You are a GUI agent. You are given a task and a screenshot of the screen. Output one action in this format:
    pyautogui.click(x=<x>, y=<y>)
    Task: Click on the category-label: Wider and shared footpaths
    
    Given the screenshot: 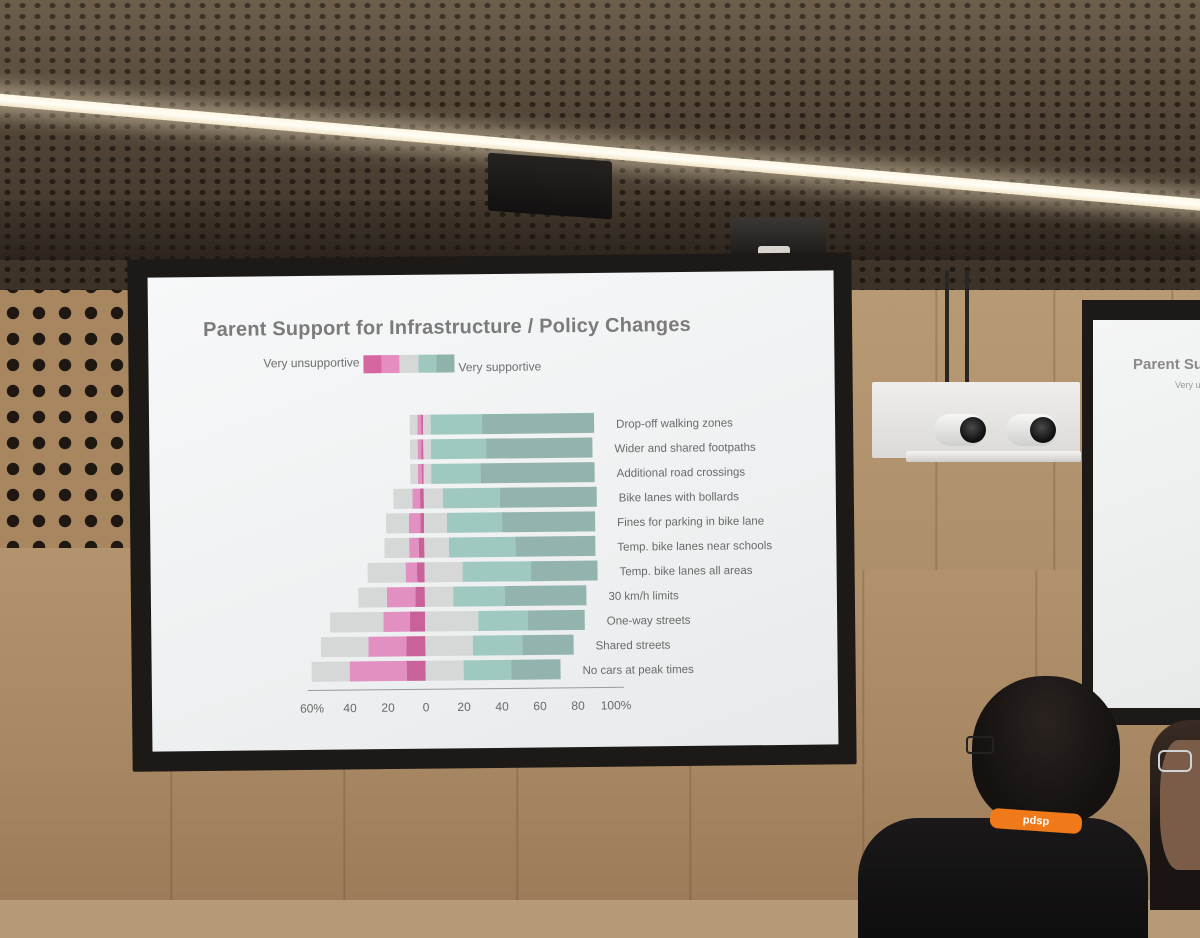 What is the action you would take?
    pyautogui.click(x=685, y=448)
    